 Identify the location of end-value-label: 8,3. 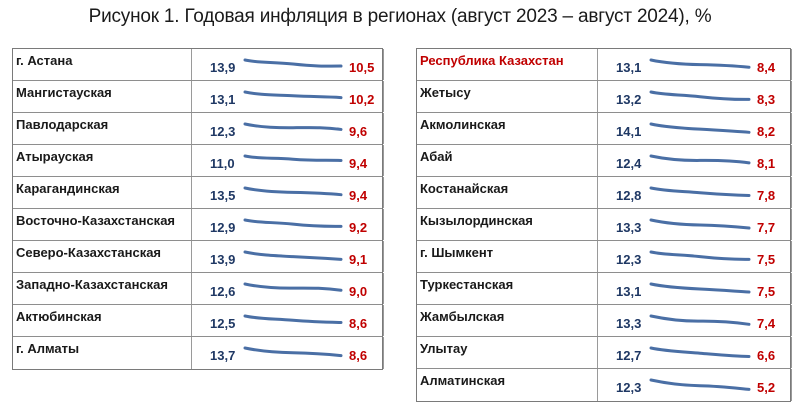
(766, 99).